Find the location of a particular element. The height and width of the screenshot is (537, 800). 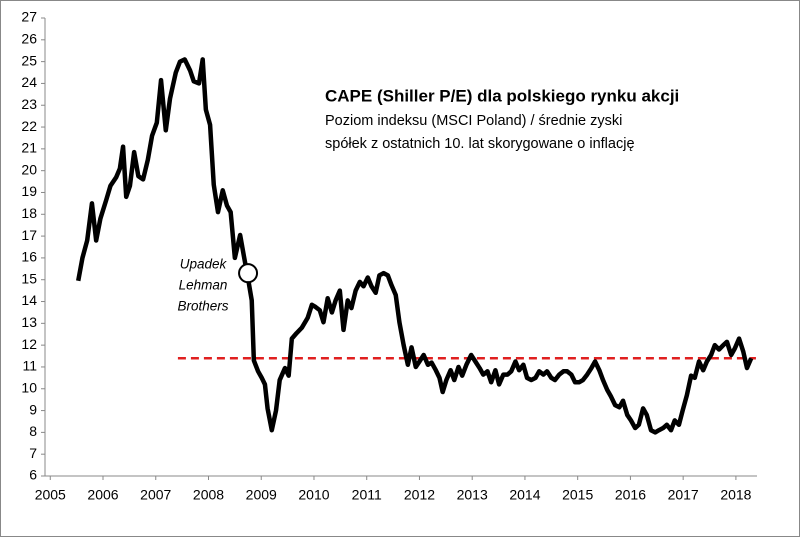

y-tick-label: 12 is located at coordinates (29, 344).